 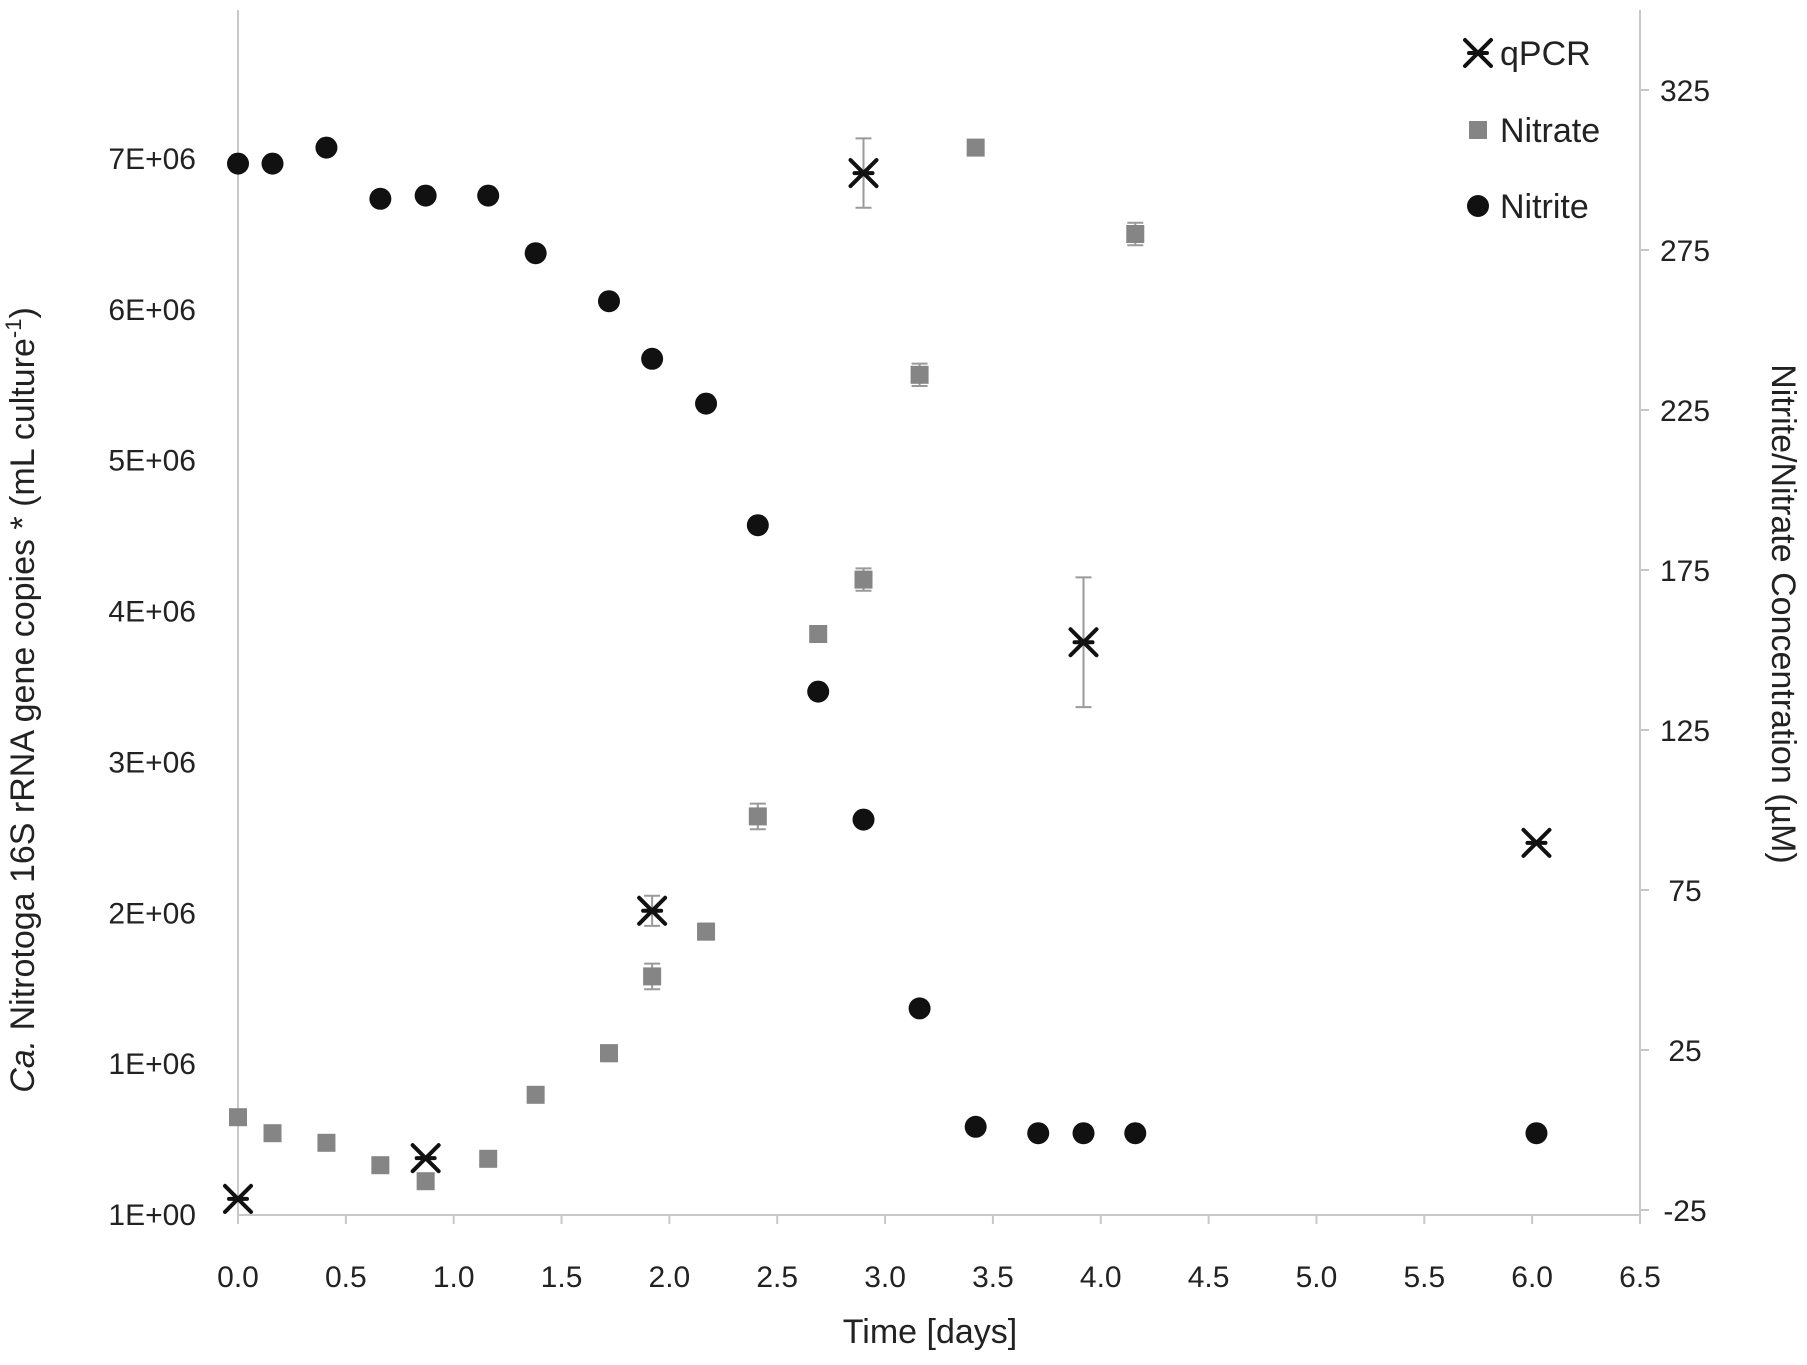 What do you see at coordinates (885, 1277) in the screenshot?
I see `x-tick-label: 3.0` at bounding box center [885, 1277].